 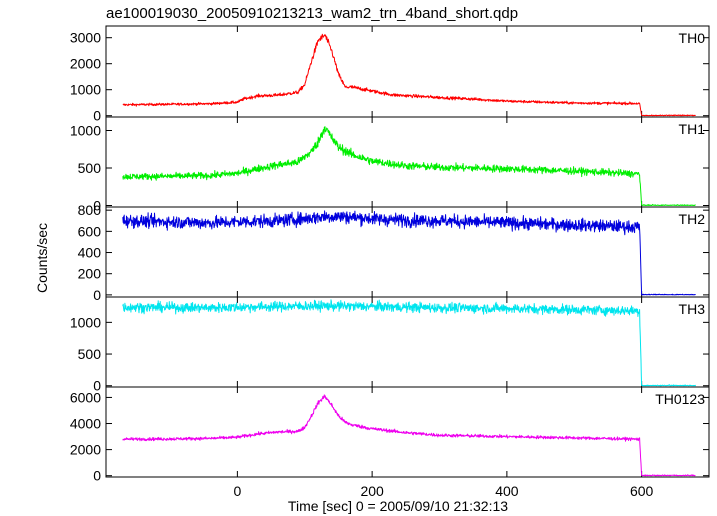 I want to click on y-tick-label-th0-1000: 1000, so click(x=85, y=90).